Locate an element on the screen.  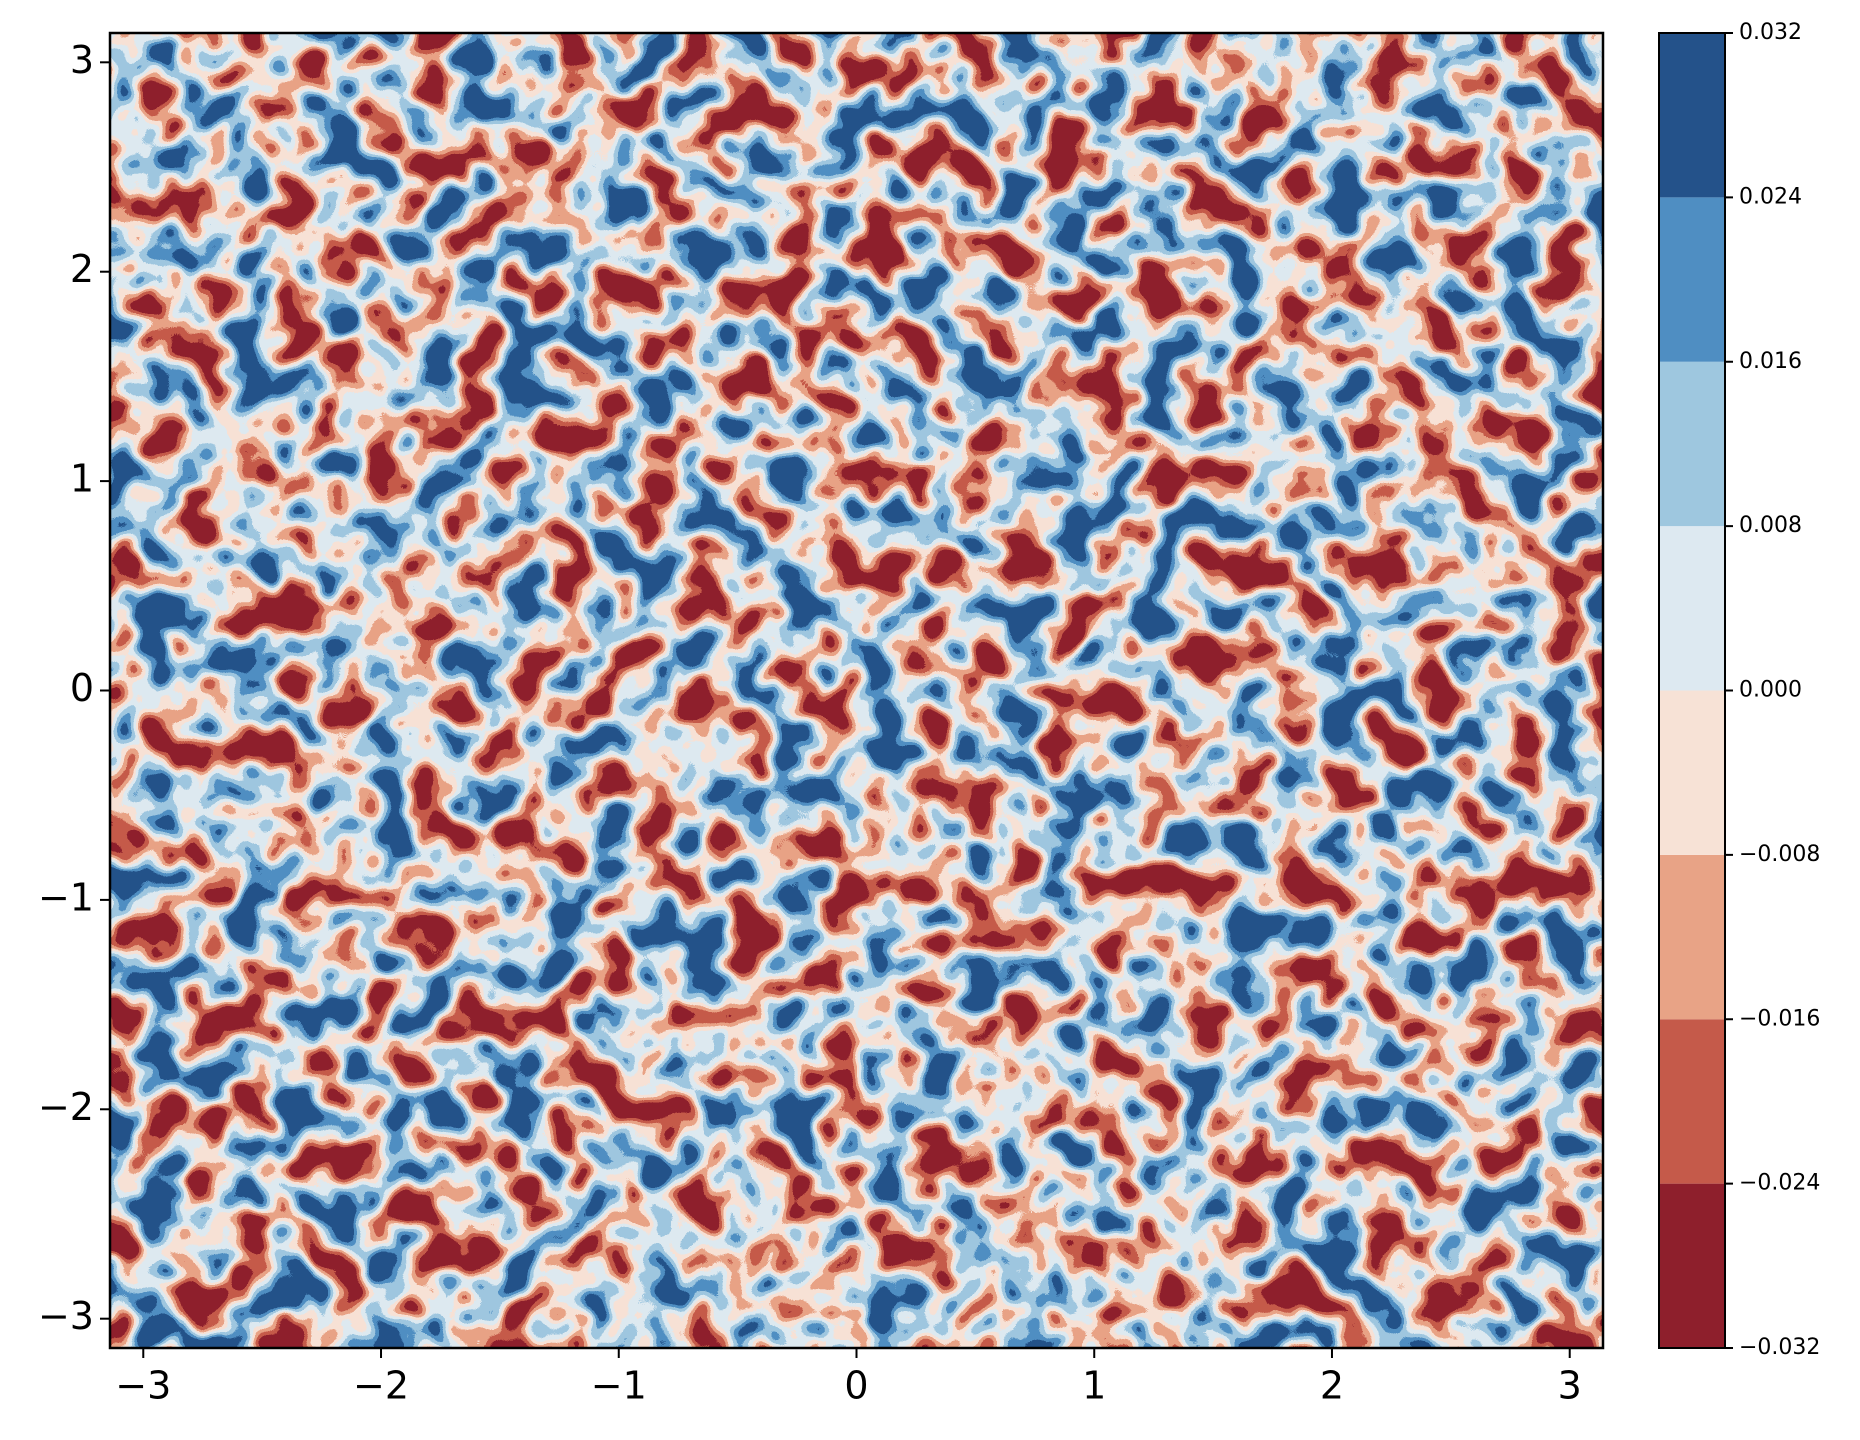
x-tick-label: 0 is located at coordinates (856, 1386).